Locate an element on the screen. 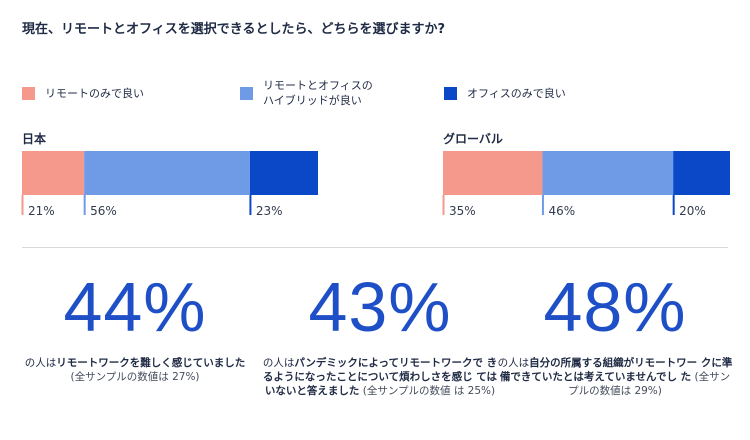  legend: リモートのみで良い リモートとオフィスの ハイブリッドが良い オフィスのみで良い is located at coordinates (372, 98).